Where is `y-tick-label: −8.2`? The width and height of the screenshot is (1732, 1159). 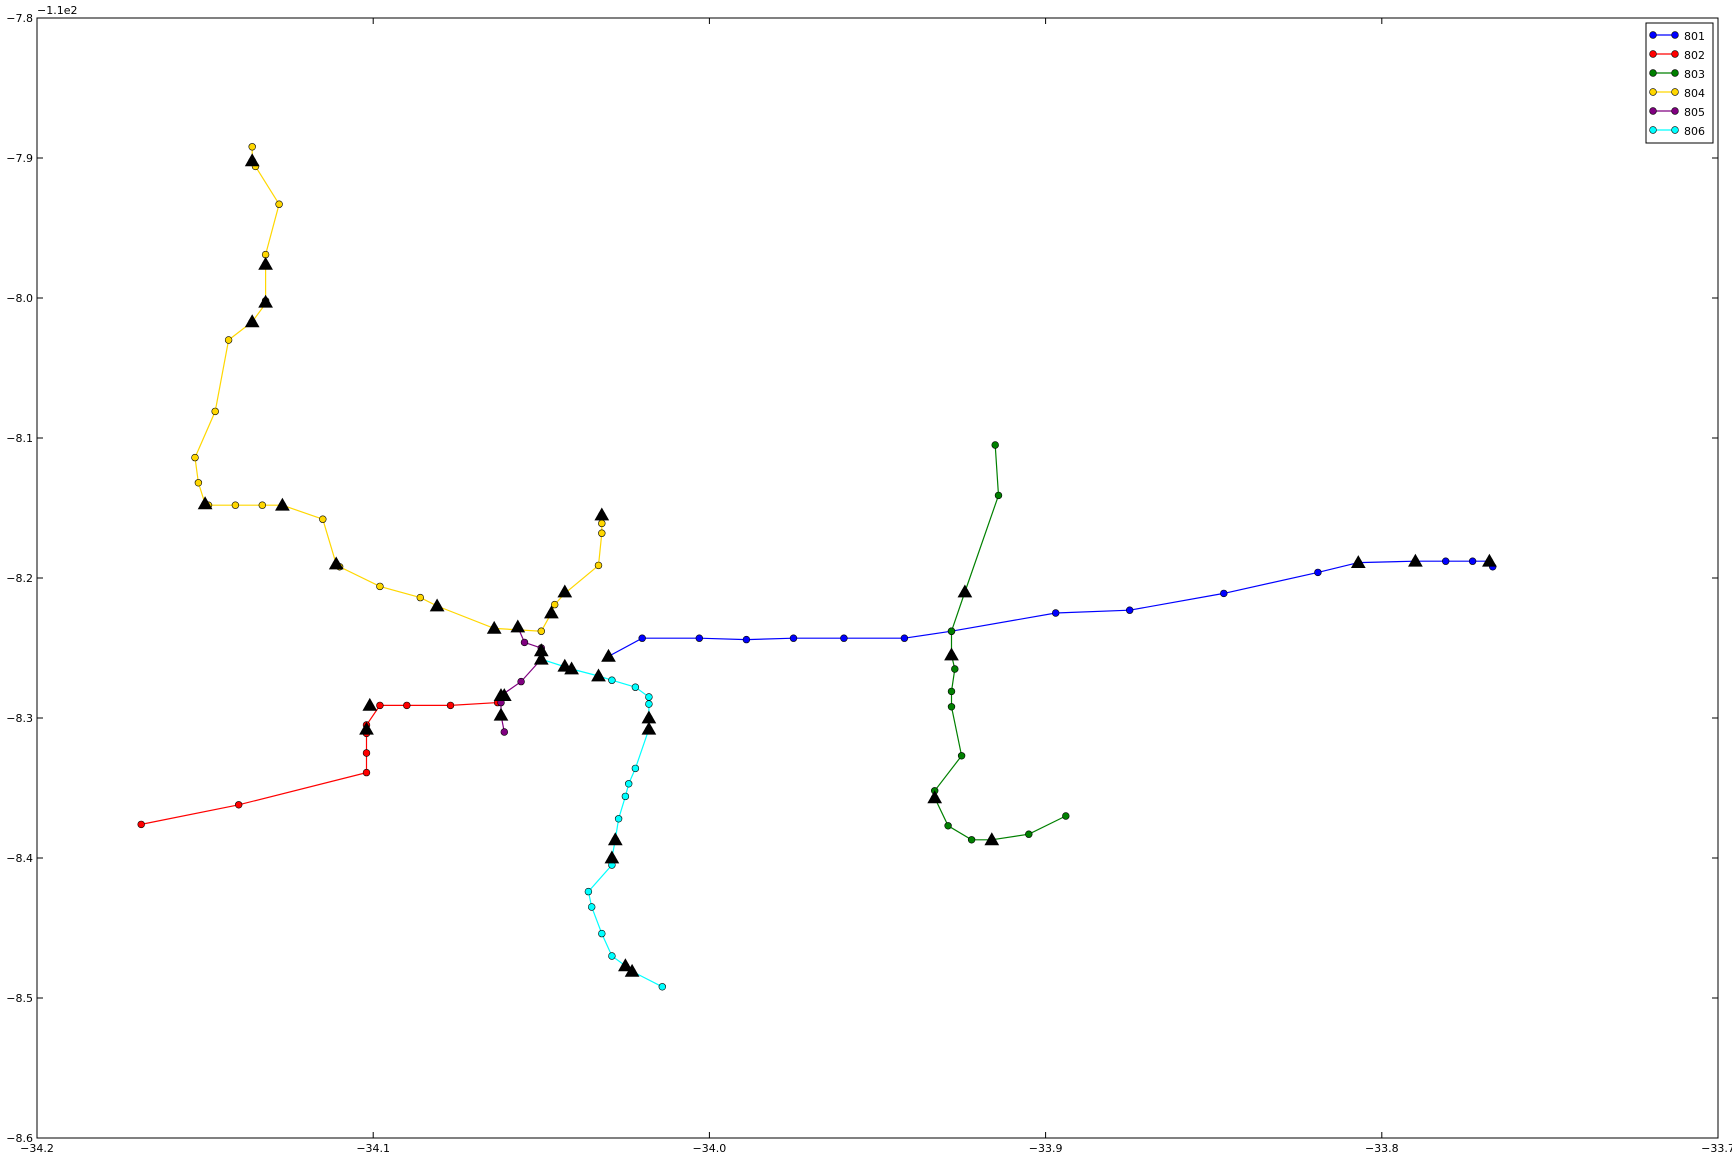
y-tick-label: −8.2 is located at coordinates (19, 578).